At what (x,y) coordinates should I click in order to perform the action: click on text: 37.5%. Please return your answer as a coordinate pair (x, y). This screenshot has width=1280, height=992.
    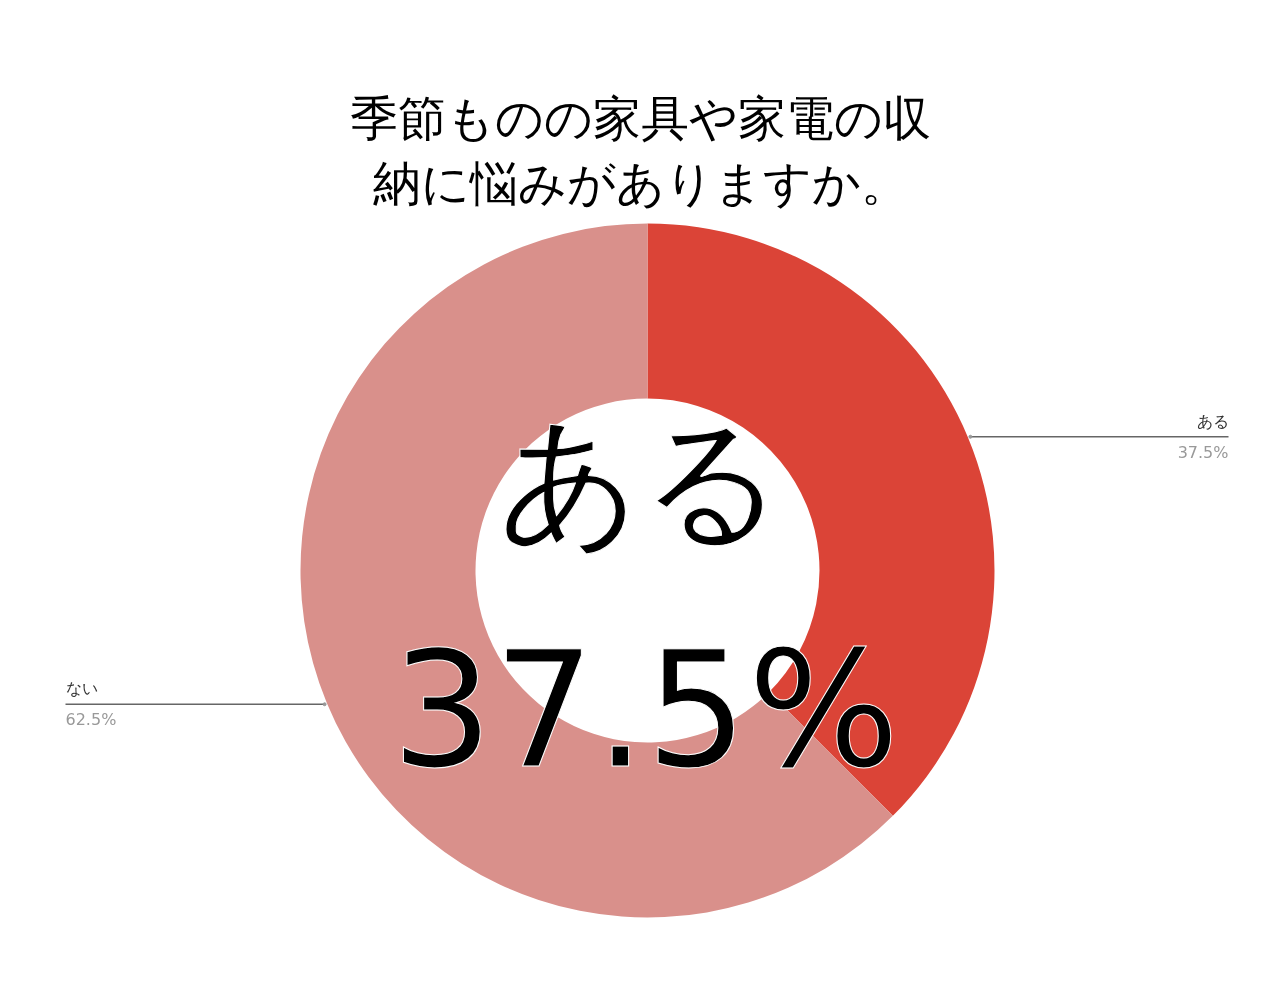
    Looking at the image, I should click on (645, 710).